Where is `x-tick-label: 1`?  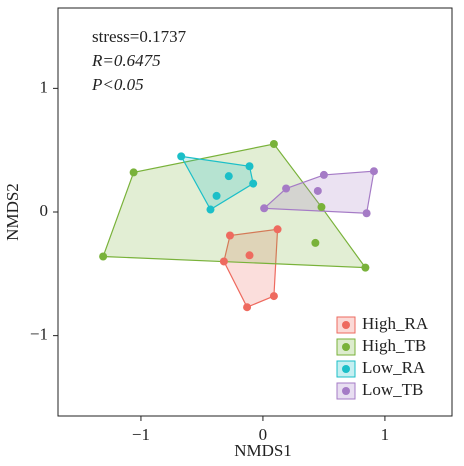 x-tick-label: 1 is located at coordinates (385, 434).